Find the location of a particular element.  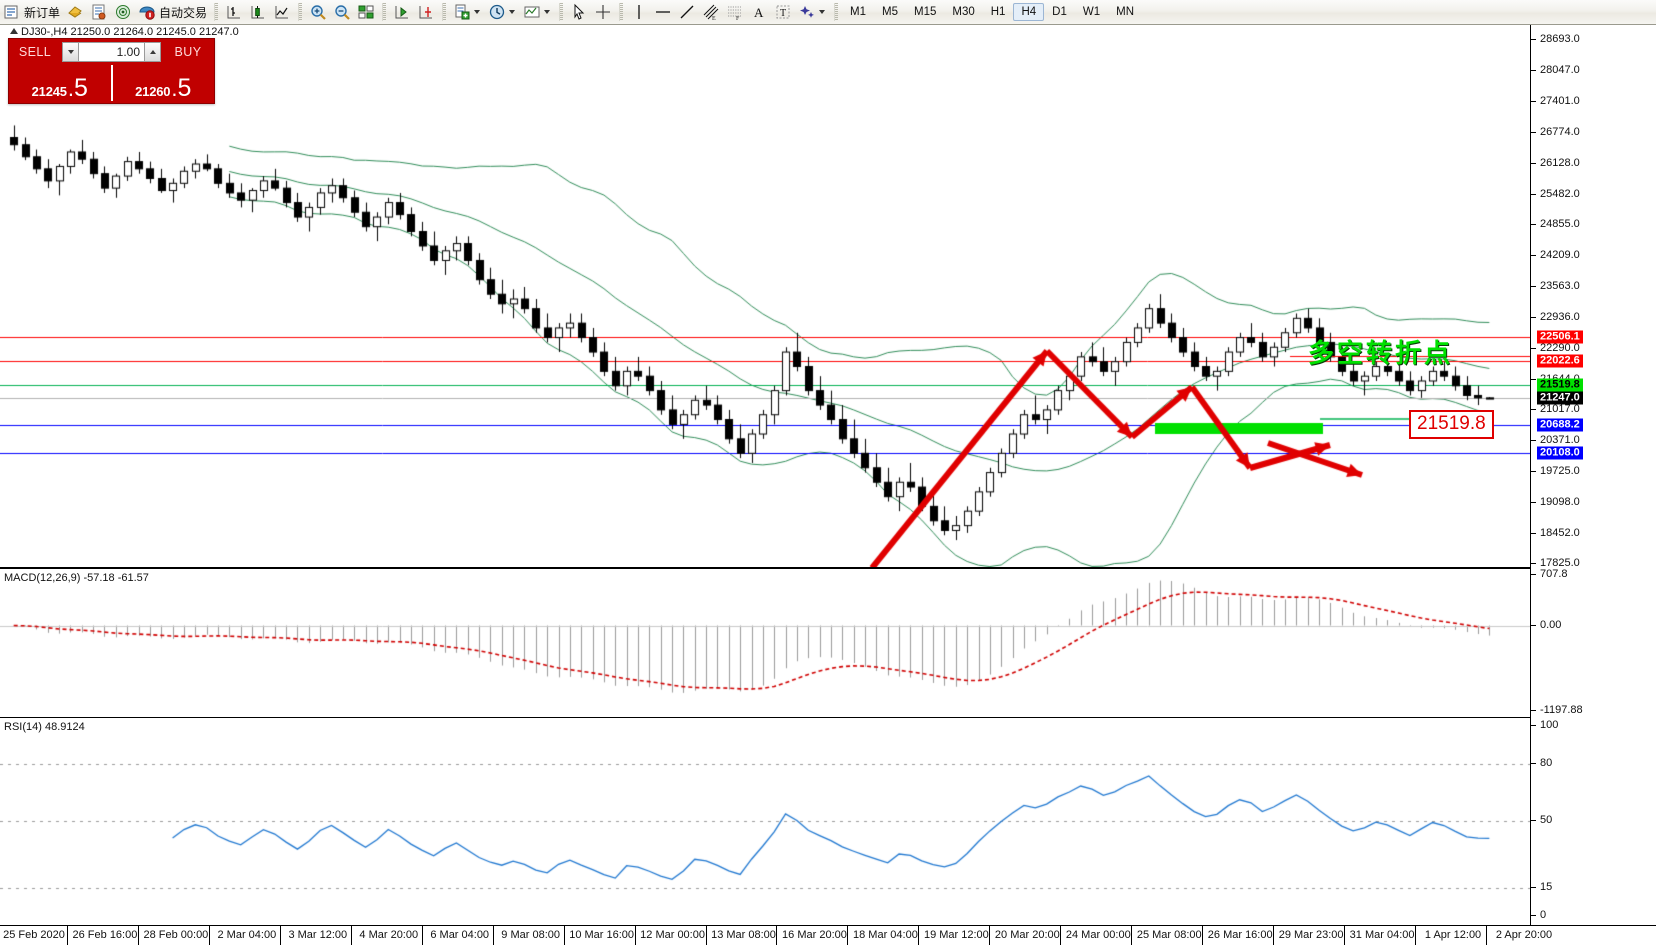

collapse-icon is located at coordinates (14, 31).